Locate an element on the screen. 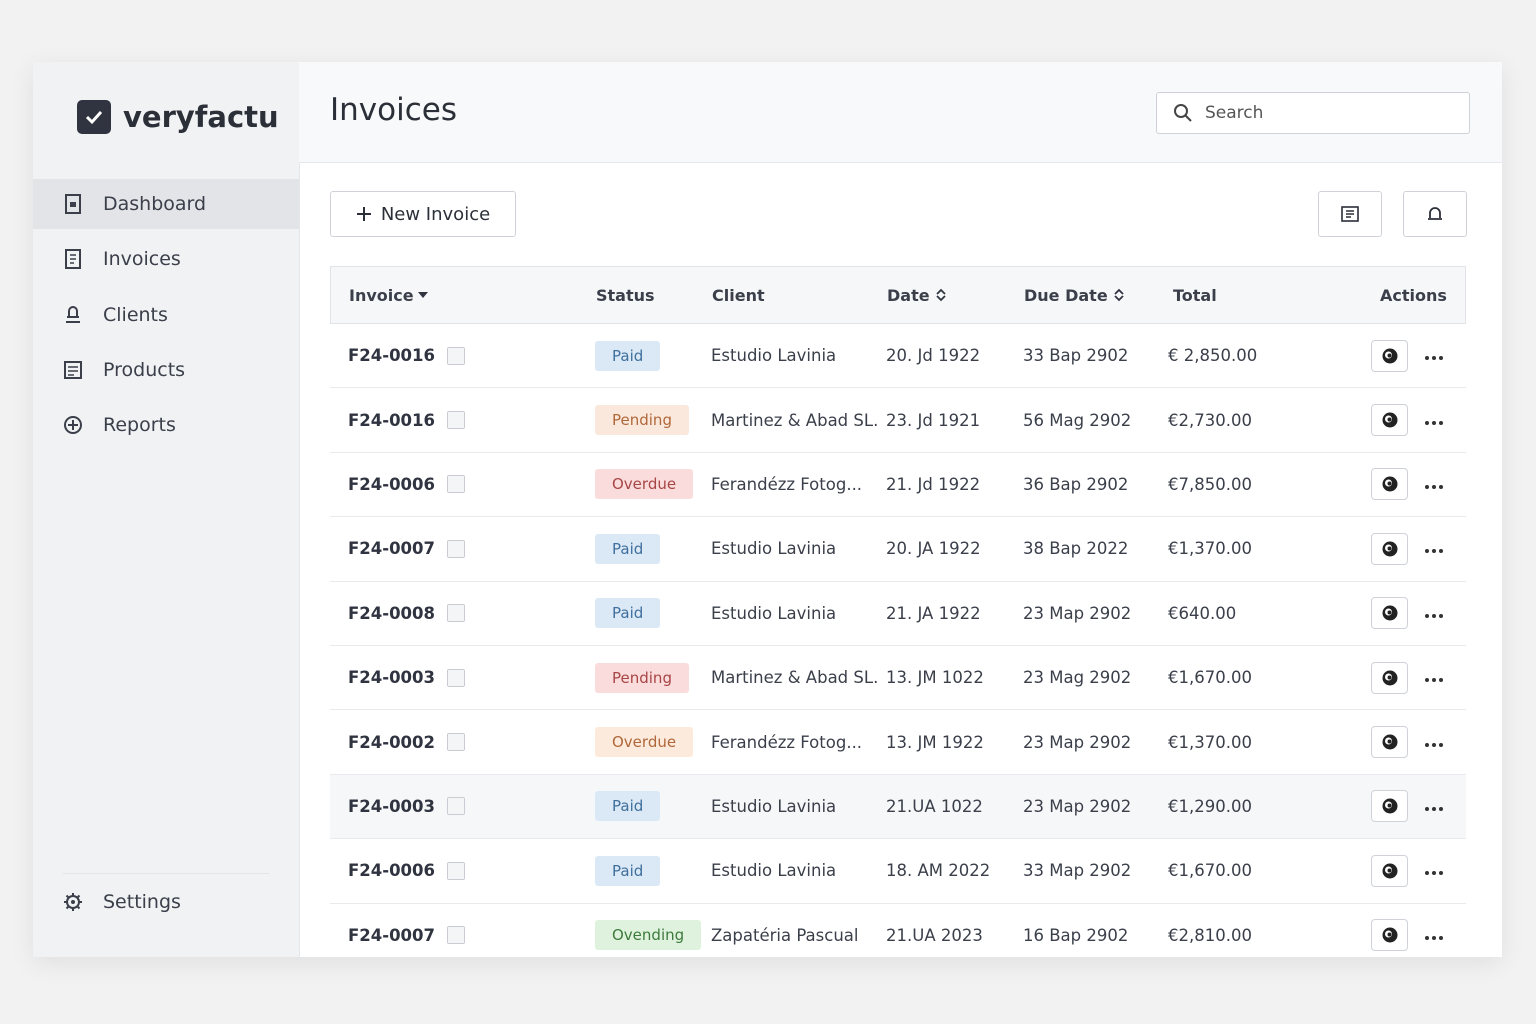 This screenshot has height=1024, width=1536. total-cell: €7,850.00 is located at coordinates (1210, 484).